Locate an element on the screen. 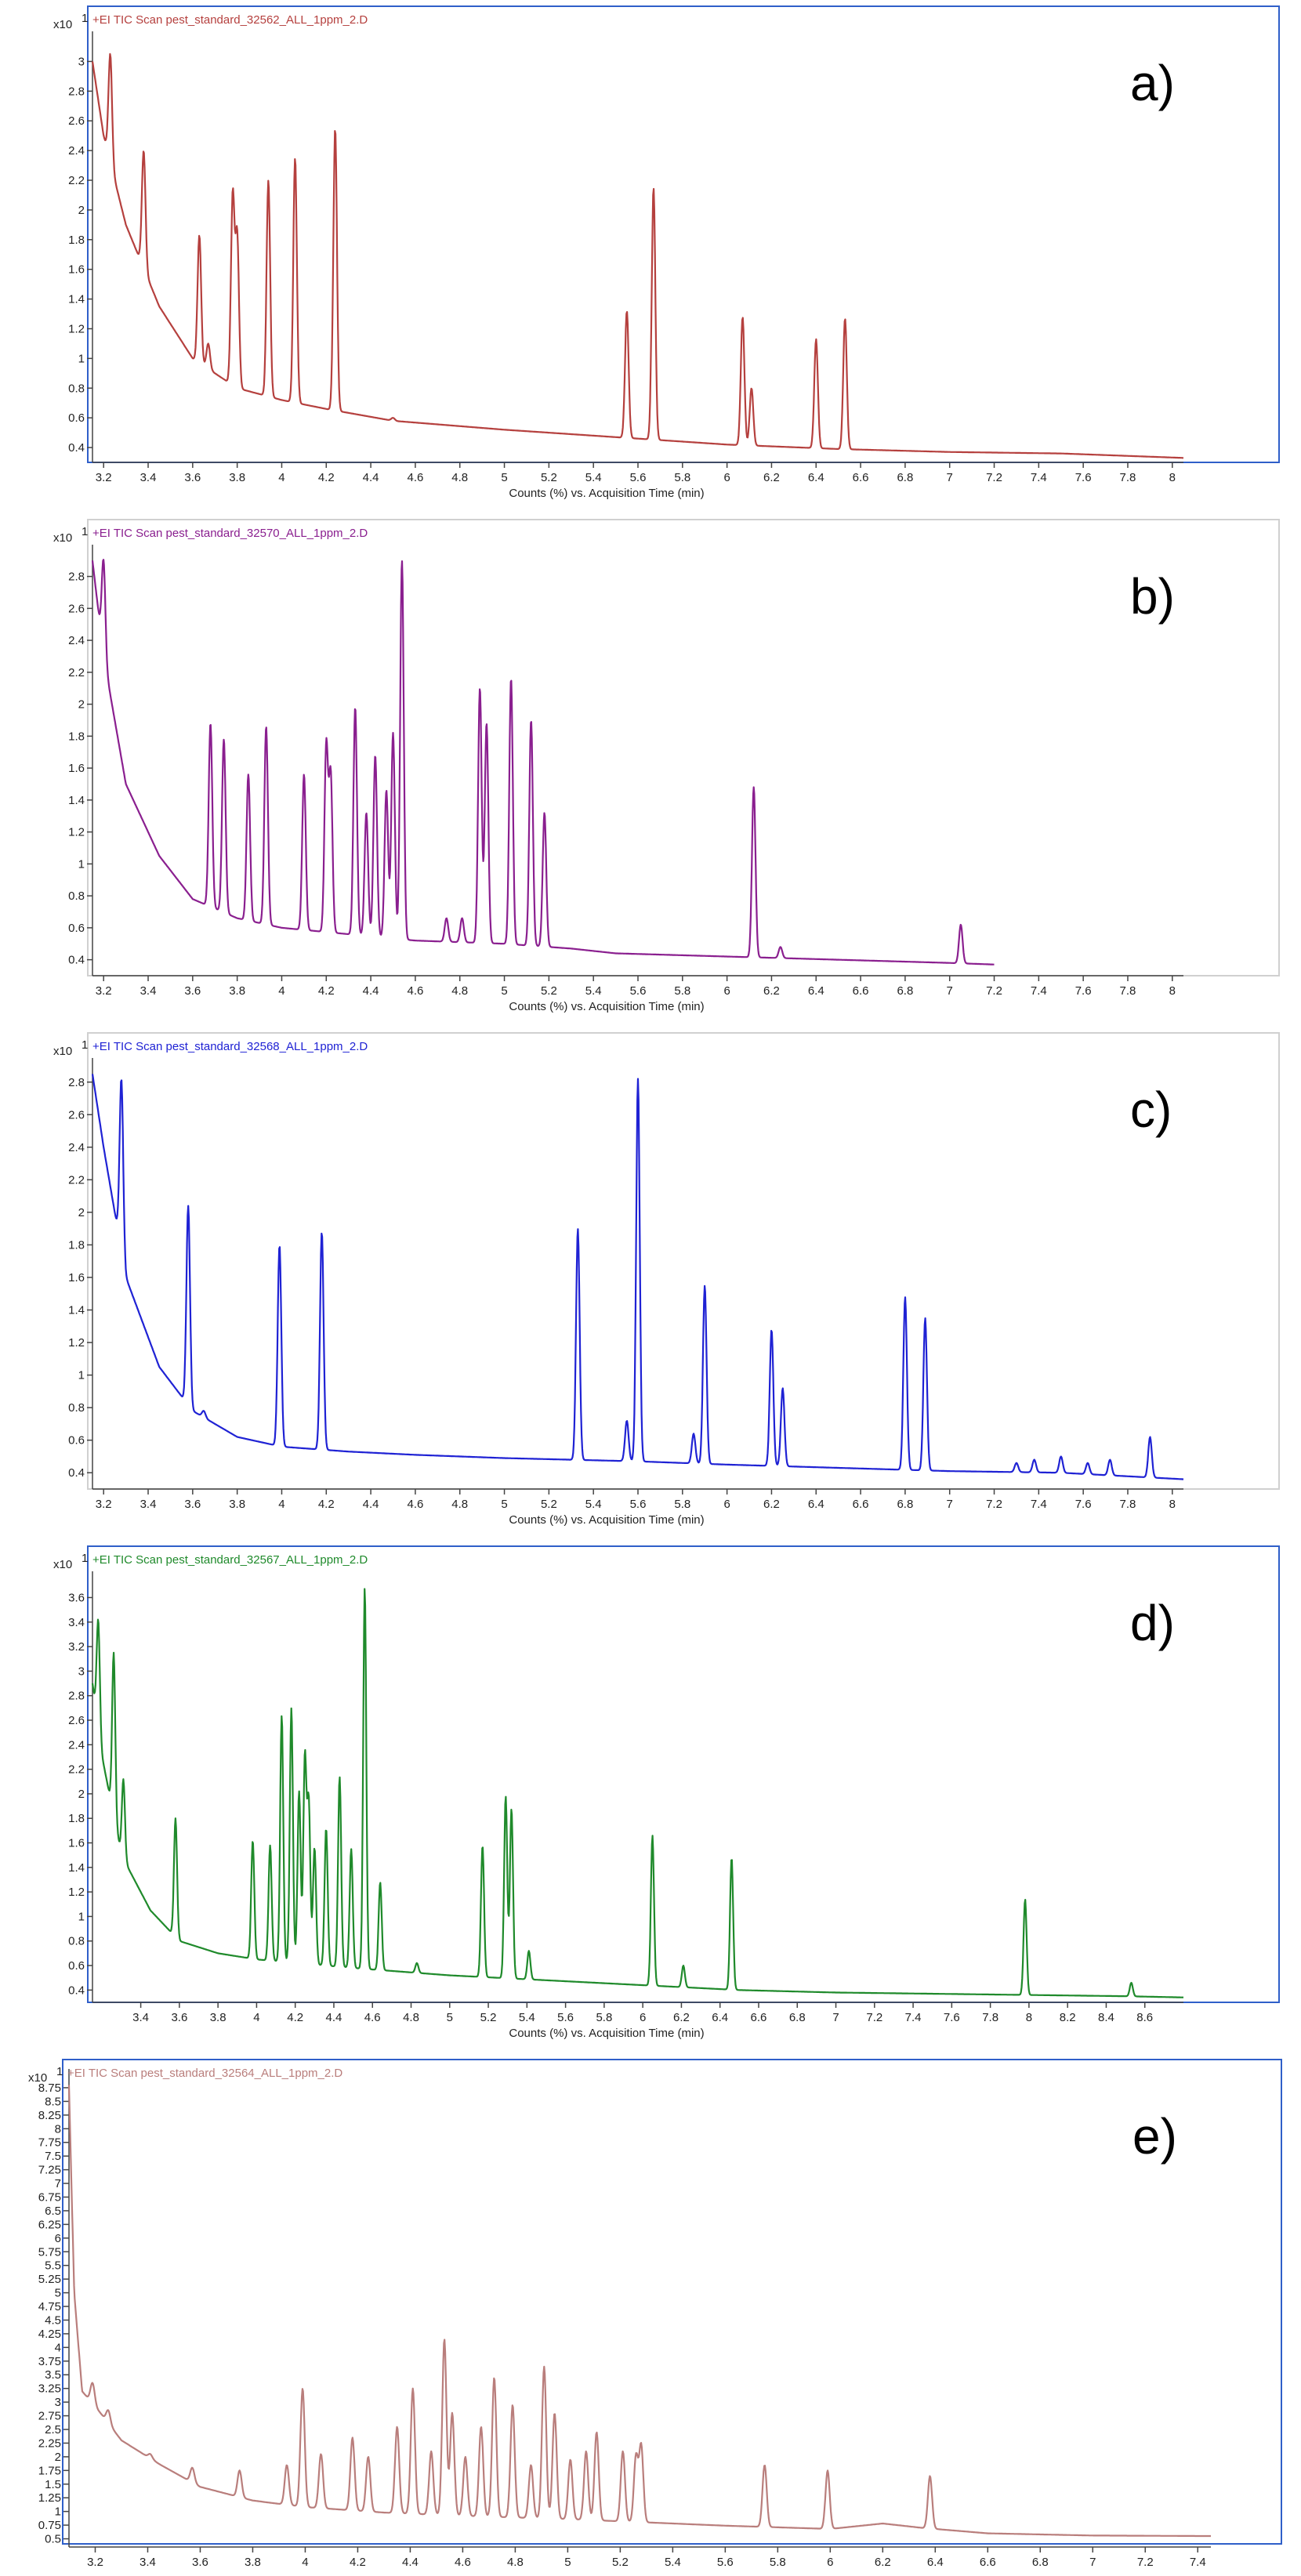 This screenshot has width=1301, height=2576. y-tick-label: 1 is located at coordinates (81, 358).